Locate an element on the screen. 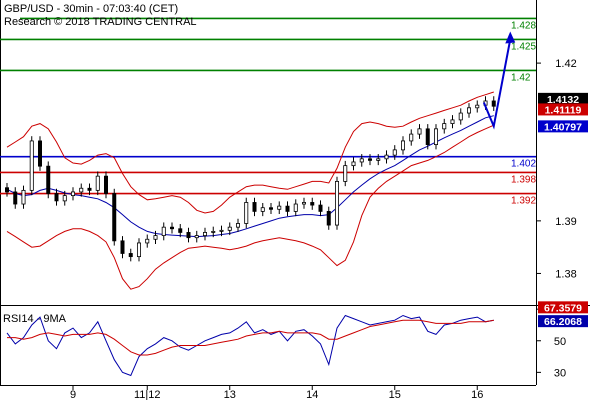 The image size is (590, 405). level-label-pivot: 1.402 is located at coordinates (523, 164).